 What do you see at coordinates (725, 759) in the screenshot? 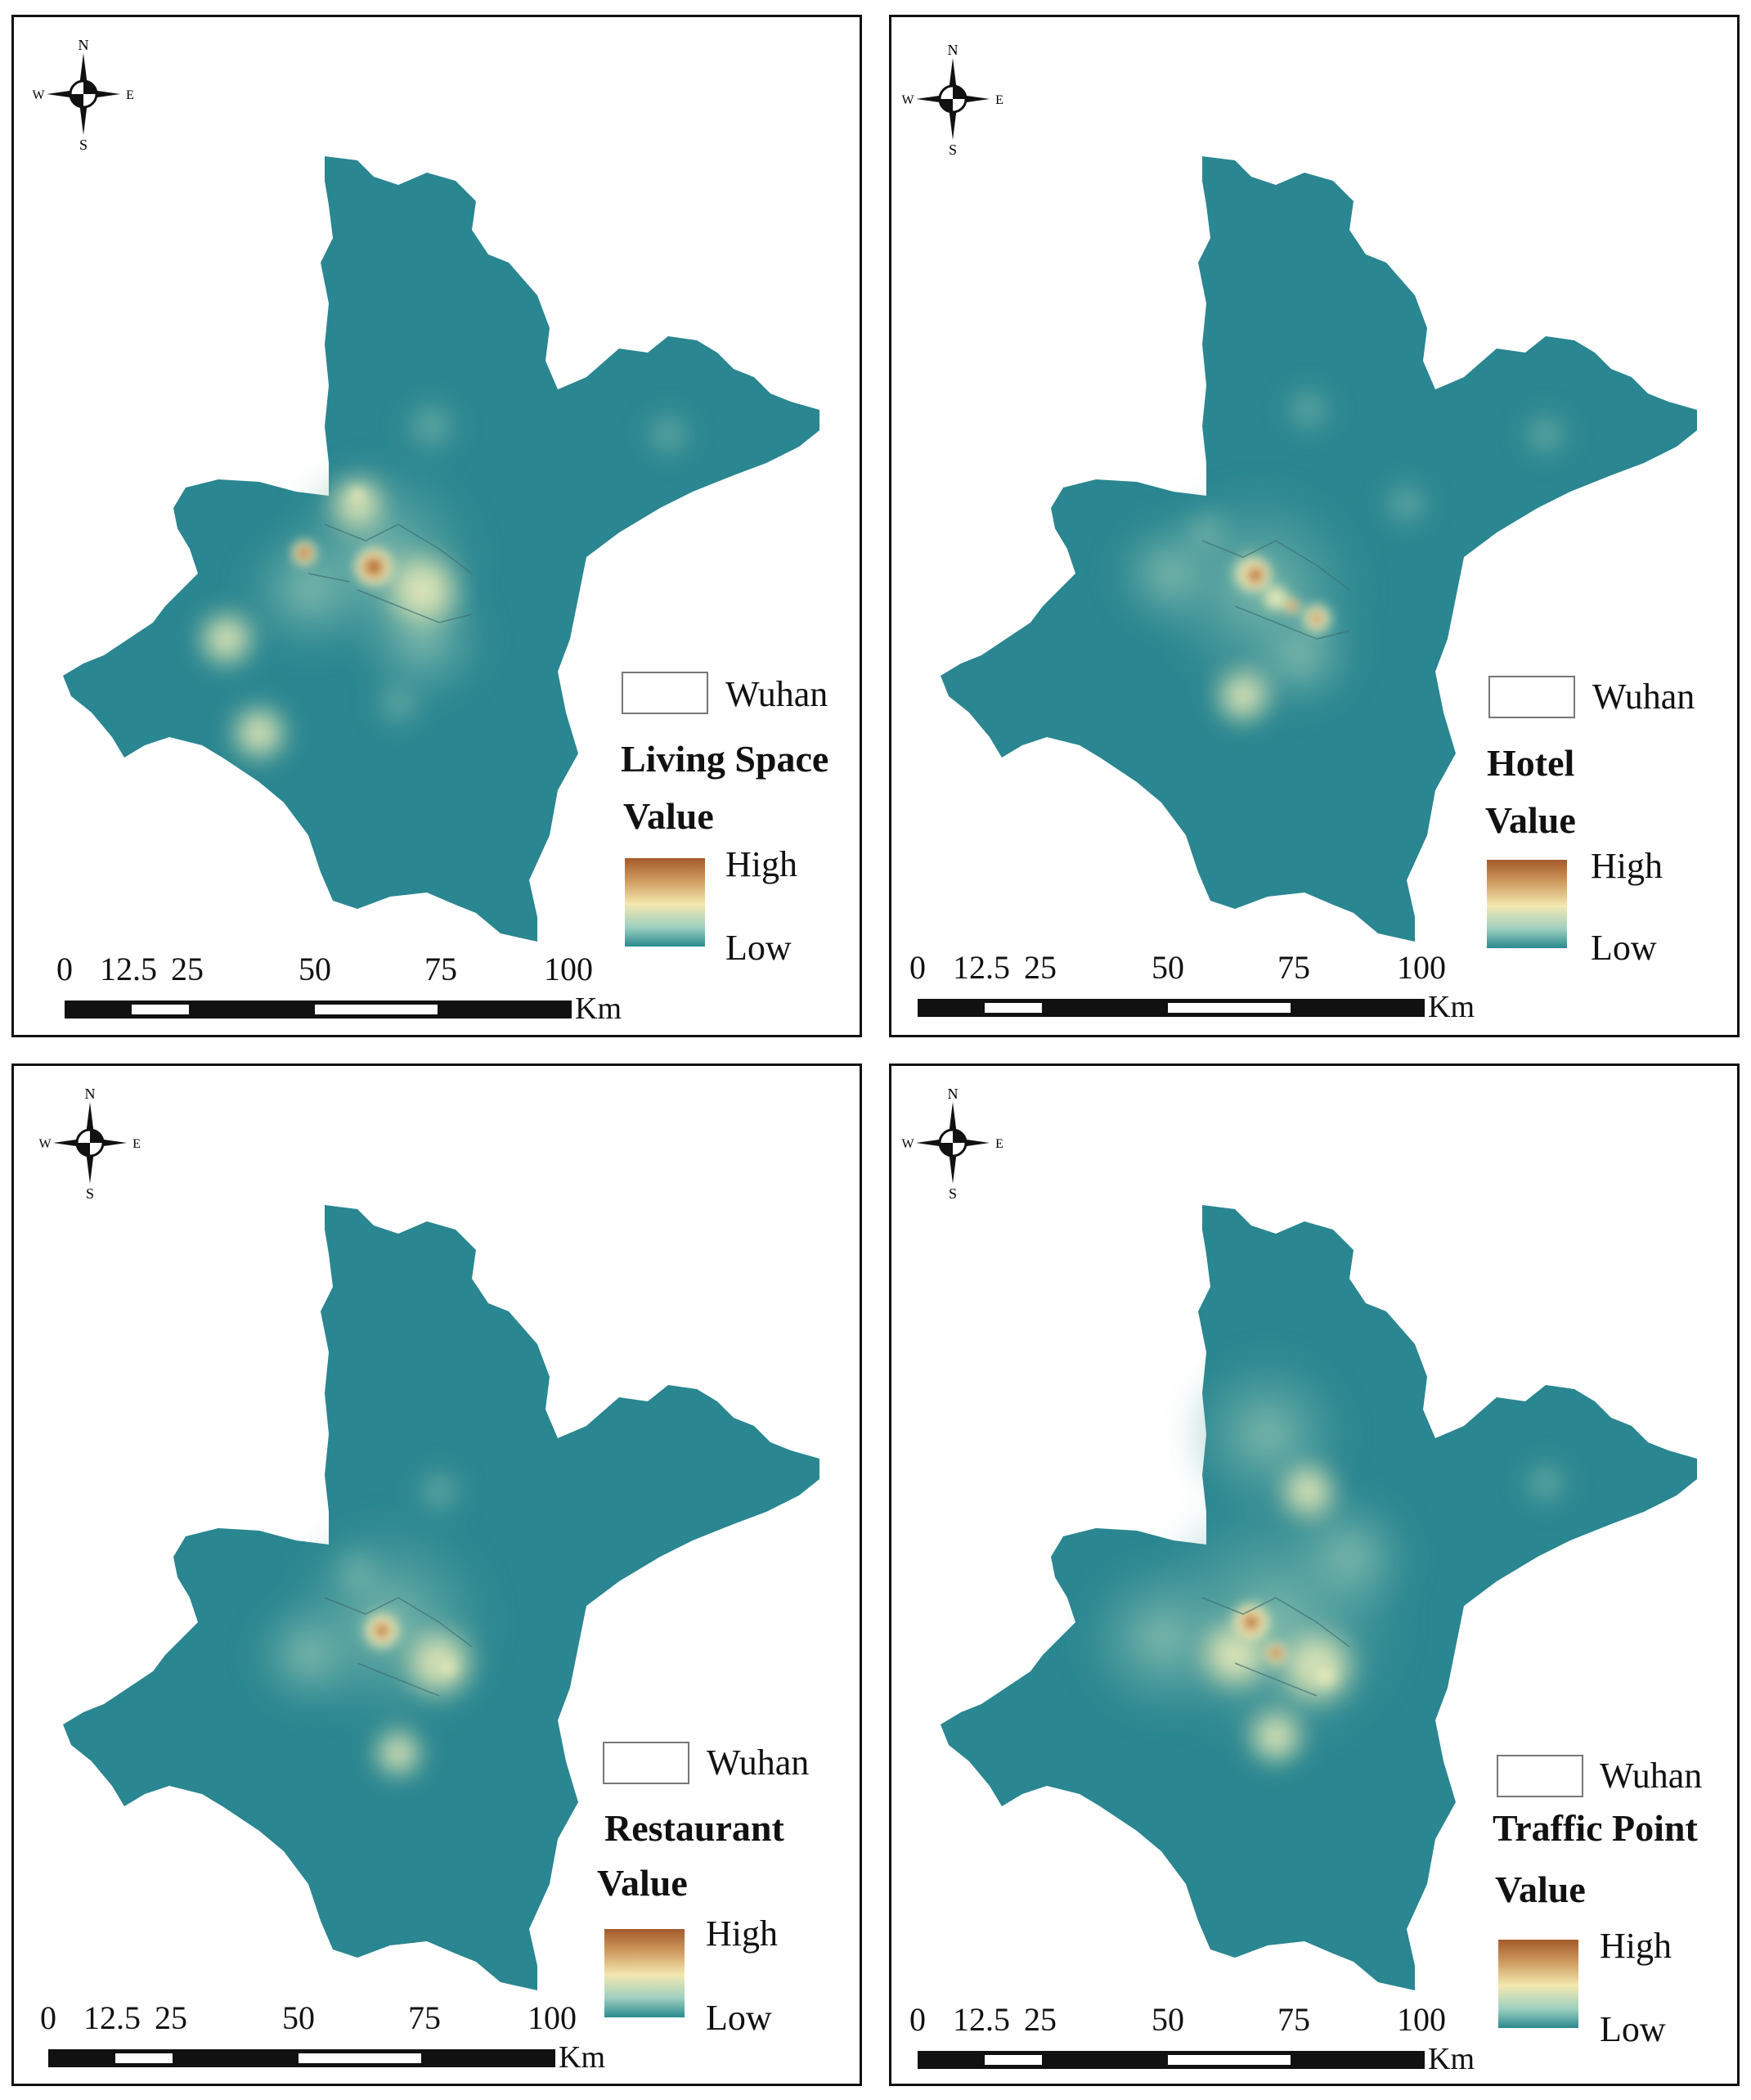
I see `legend-layer-title: Living Space` at bounding box center [725, 759].